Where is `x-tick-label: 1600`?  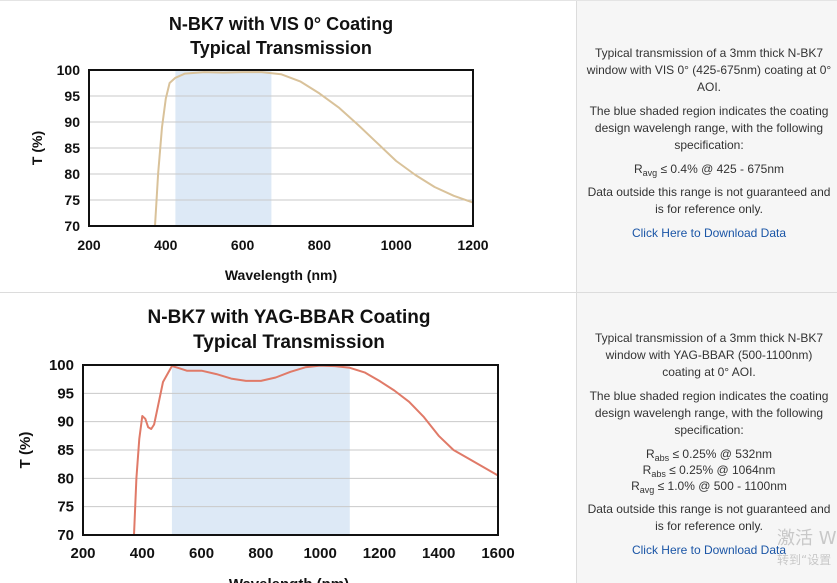
x-tick-label: 1600 is located at coordinates (497, 553).